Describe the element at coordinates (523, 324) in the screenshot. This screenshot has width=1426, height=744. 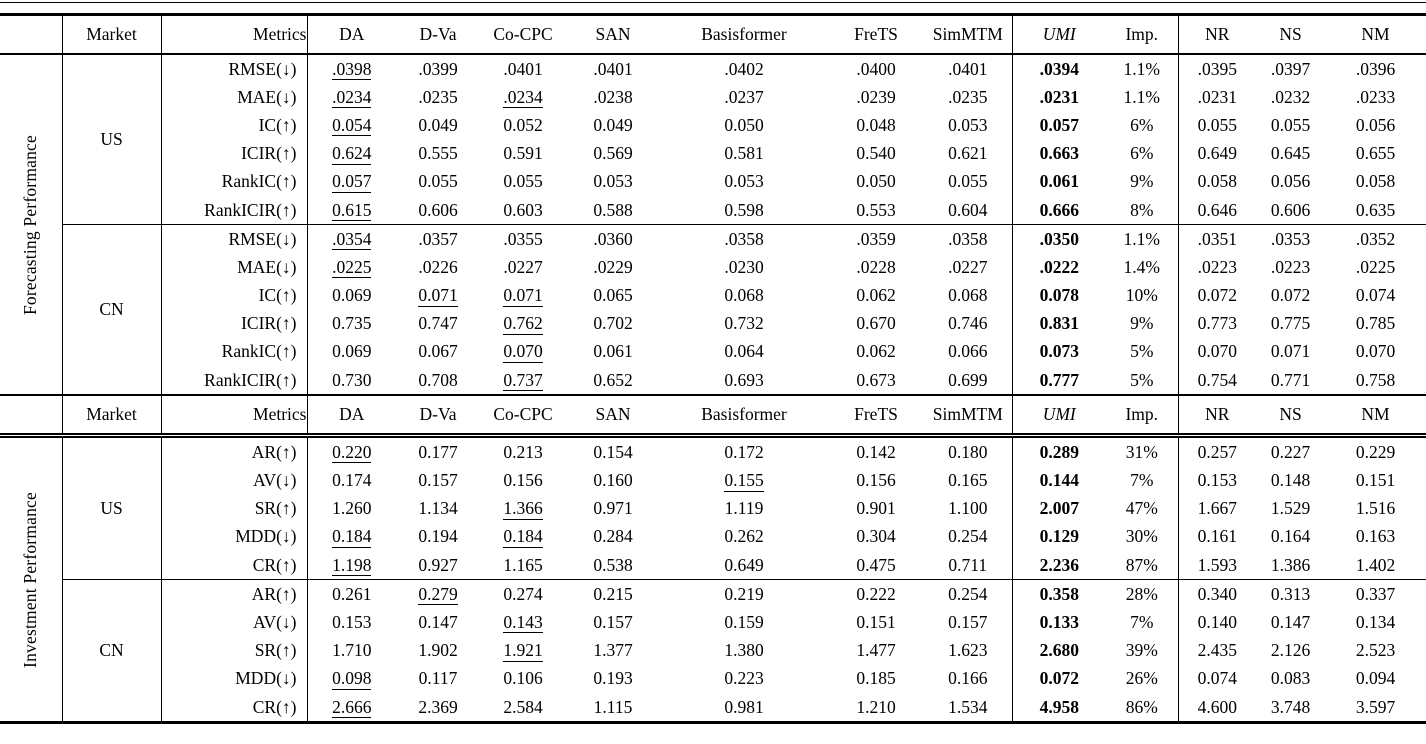
I see `second-best-value: 0.762` at that location.